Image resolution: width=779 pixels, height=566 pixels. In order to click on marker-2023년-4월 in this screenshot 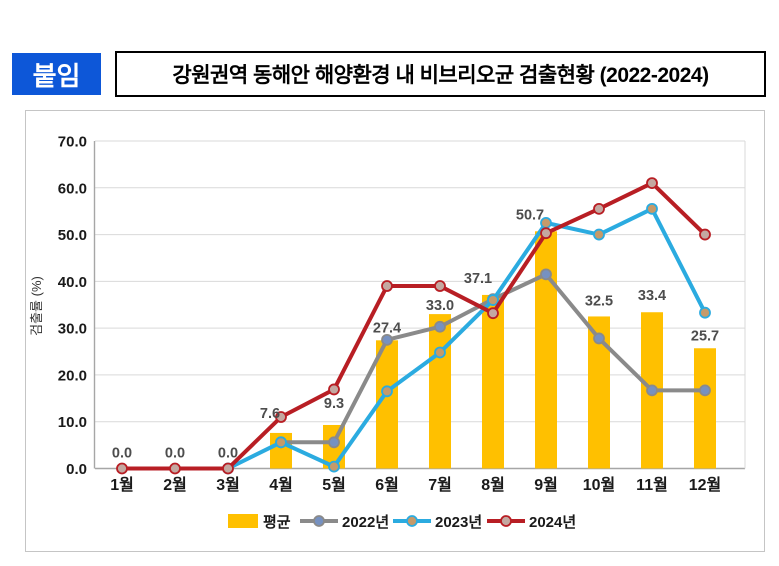, I will do `click(281, 442)`.